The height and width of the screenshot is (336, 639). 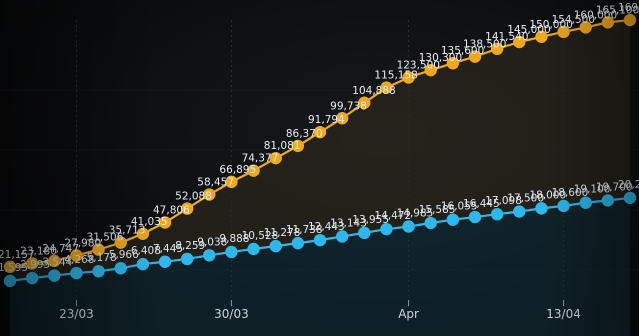 What do you see at coordinates (628, 8) in the screenshot?
I see `label-orange: 169,500` at bounding box center [628, 8].